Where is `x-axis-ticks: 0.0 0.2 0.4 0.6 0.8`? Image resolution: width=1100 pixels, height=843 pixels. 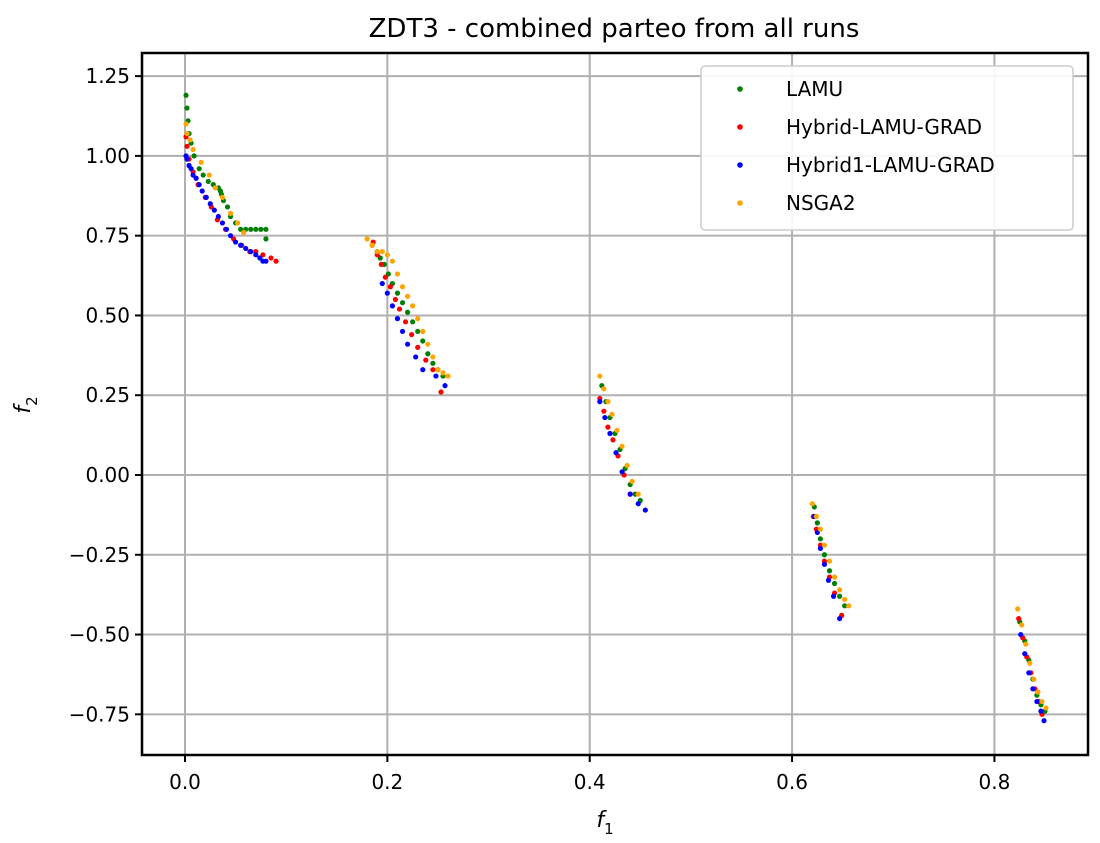 x-axis-ticks: 0.0 0.2 0.4 0.6 0.8 is located at coordinates (589, 774).